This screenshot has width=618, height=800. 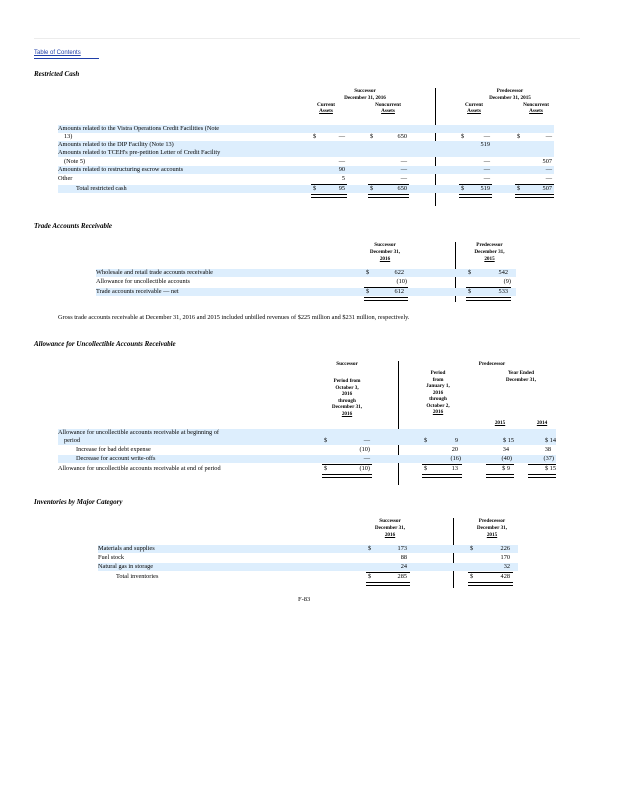 What do you see at coordinates (308, 549) in the screenshot?
I see `table-row: Materials and supplies` at bounding box center [308, 549].